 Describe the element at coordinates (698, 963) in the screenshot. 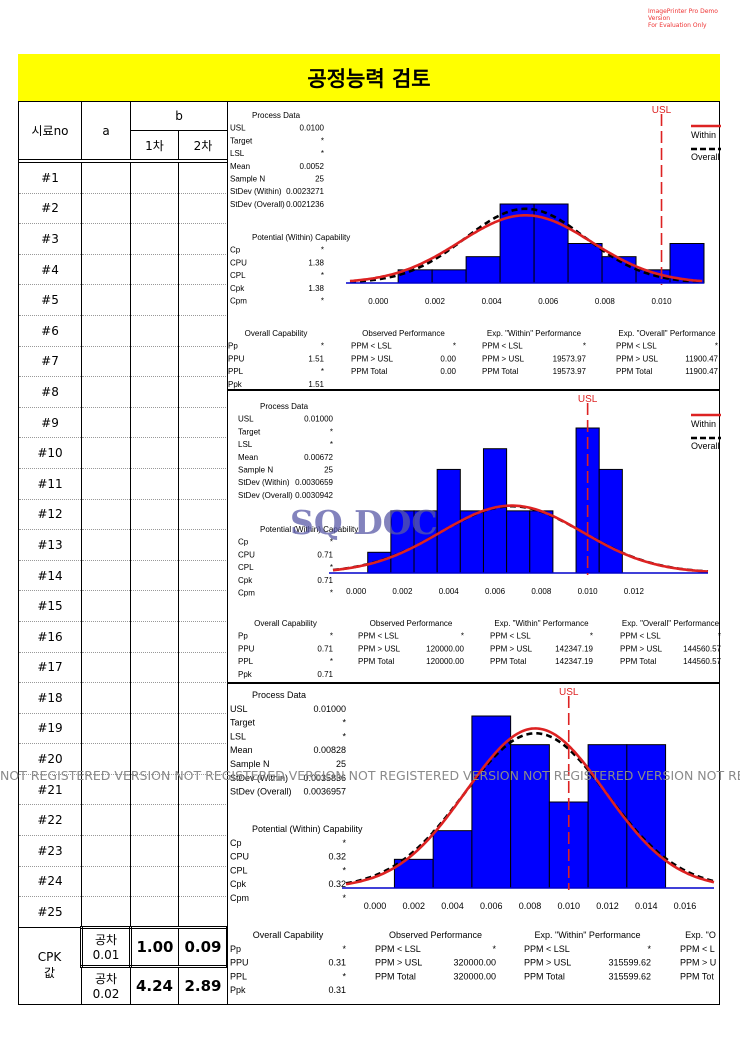

I see `expected-overall-label: PPM > U` at that location.